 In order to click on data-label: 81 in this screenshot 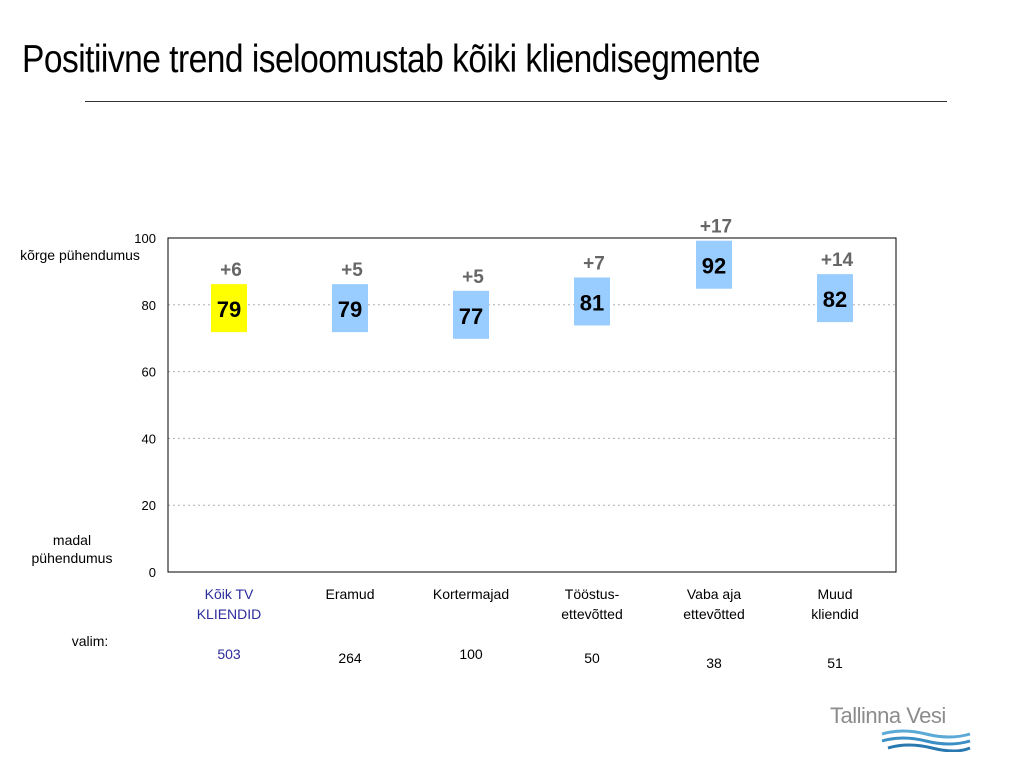, I will do `click(592, 302)`.